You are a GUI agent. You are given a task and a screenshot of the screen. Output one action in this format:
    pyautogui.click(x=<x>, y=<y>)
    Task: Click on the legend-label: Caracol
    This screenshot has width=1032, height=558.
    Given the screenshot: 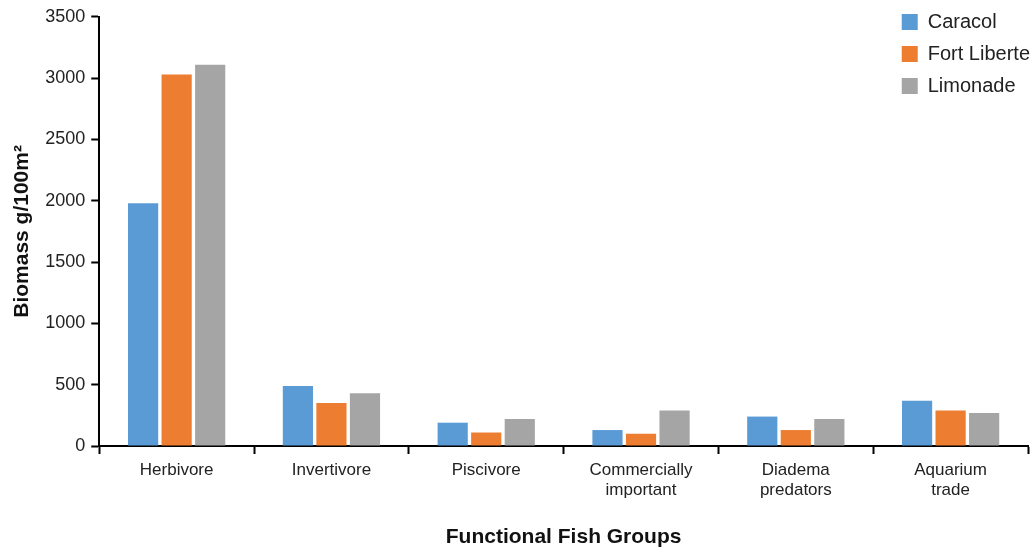 What is the action you would take?
    pyautogui.click(x=962, y=20)
    